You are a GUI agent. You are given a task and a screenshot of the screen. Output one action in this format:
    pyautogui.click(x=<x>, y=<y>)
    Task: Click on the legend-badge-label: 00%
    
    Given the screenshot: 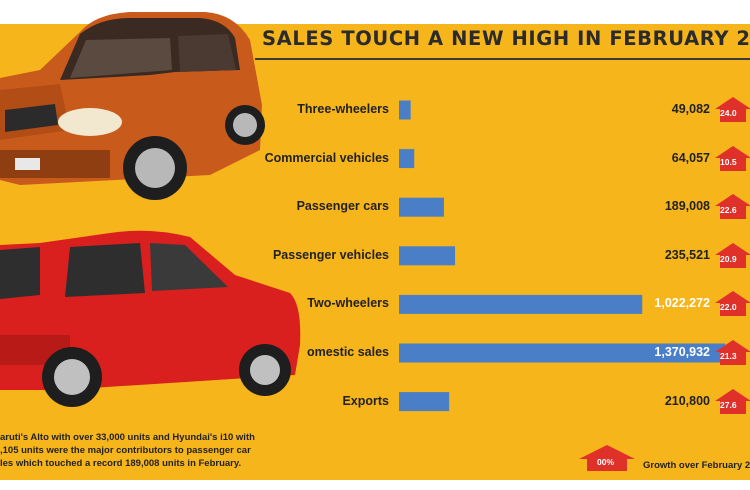 What is the action you would take?
    pyautogui.click(x=606, y=462)
    